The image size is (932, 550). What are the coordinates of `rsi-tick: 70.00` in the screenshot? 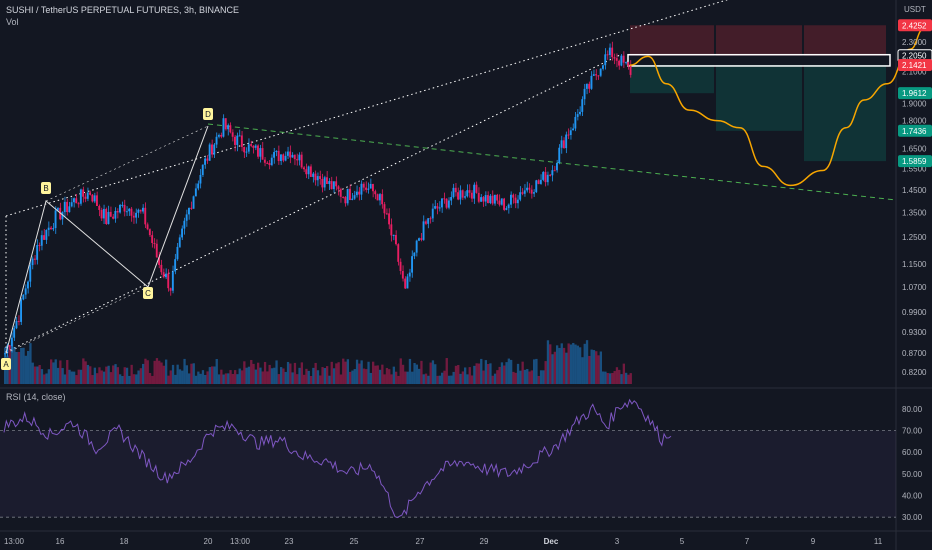 It's located at (912, 431).